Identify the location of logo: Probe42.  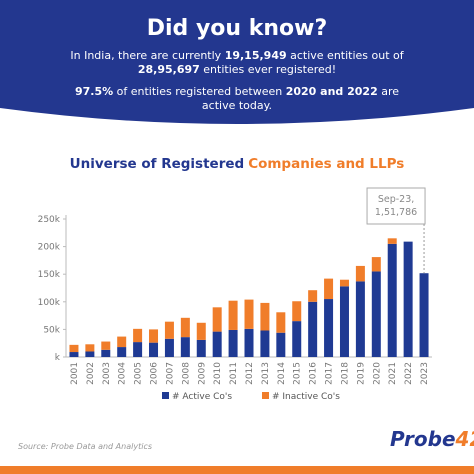
(432, 439).